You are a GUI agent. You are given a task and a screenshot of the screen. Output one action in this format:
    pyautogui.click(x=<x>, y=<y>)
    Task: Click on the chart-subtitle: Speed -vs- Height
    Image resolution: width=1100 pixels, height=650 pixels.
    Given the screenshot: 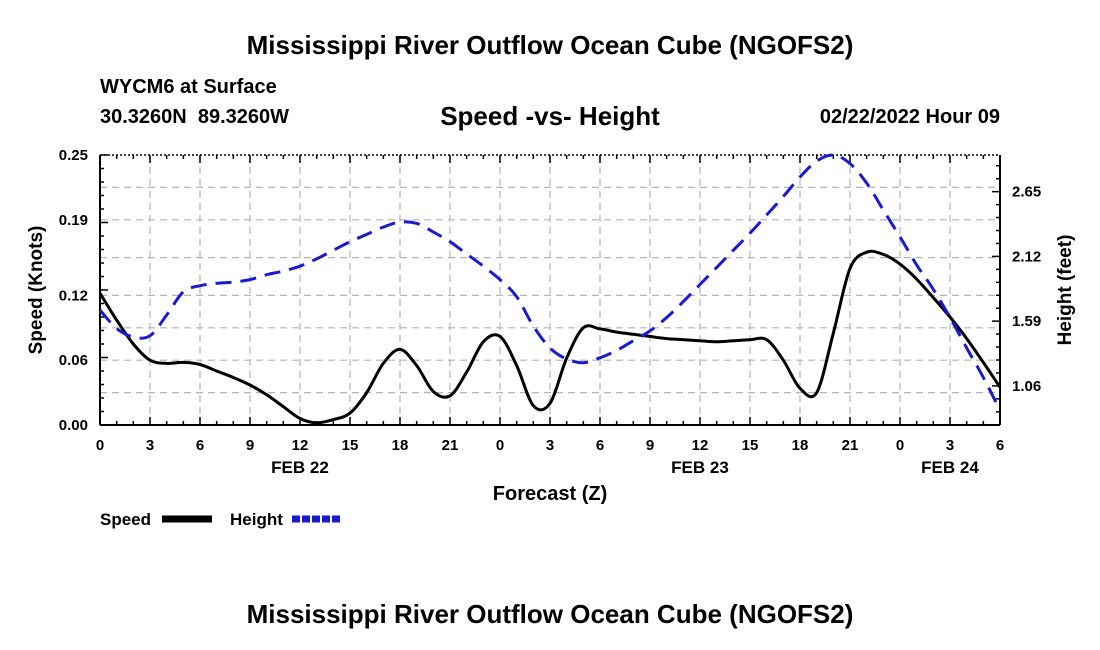 What is the action you would take?
    pyautogui.click(x=550, y=116)
    